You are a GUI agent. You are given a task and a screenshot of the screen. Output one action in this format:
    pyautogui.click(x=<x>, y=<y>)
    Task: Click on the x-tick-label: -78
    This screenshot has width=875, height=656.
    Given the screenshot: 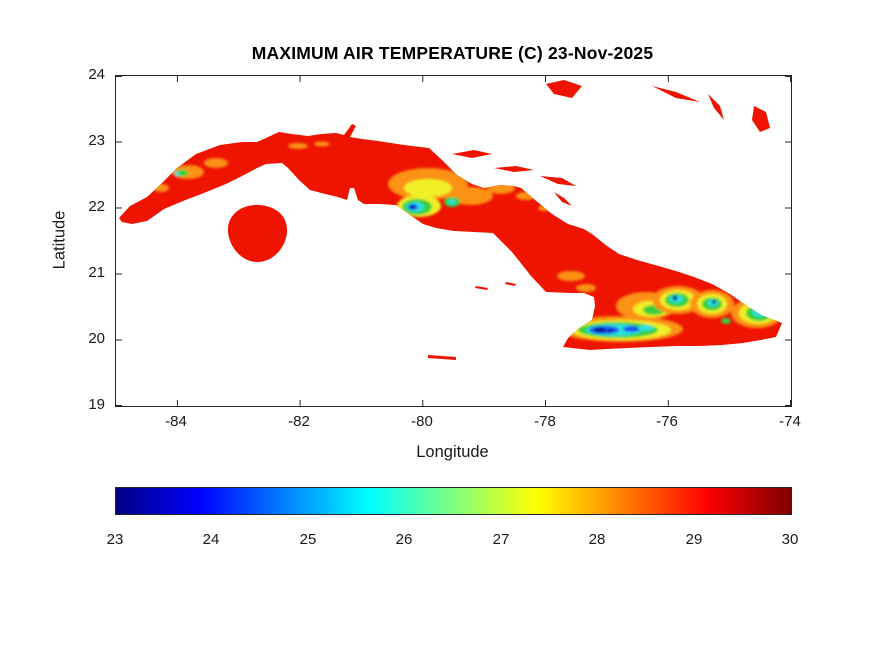 What is the action you would take?
    pyautogui.click(x=545, y=421)
    